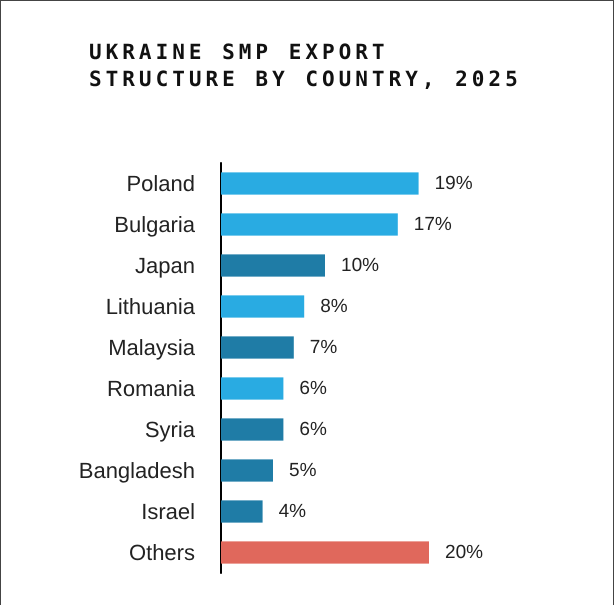 This screenshot has width=616, height=606. I want to click on y-tick-label: Bulgaria, so click(155, 224).